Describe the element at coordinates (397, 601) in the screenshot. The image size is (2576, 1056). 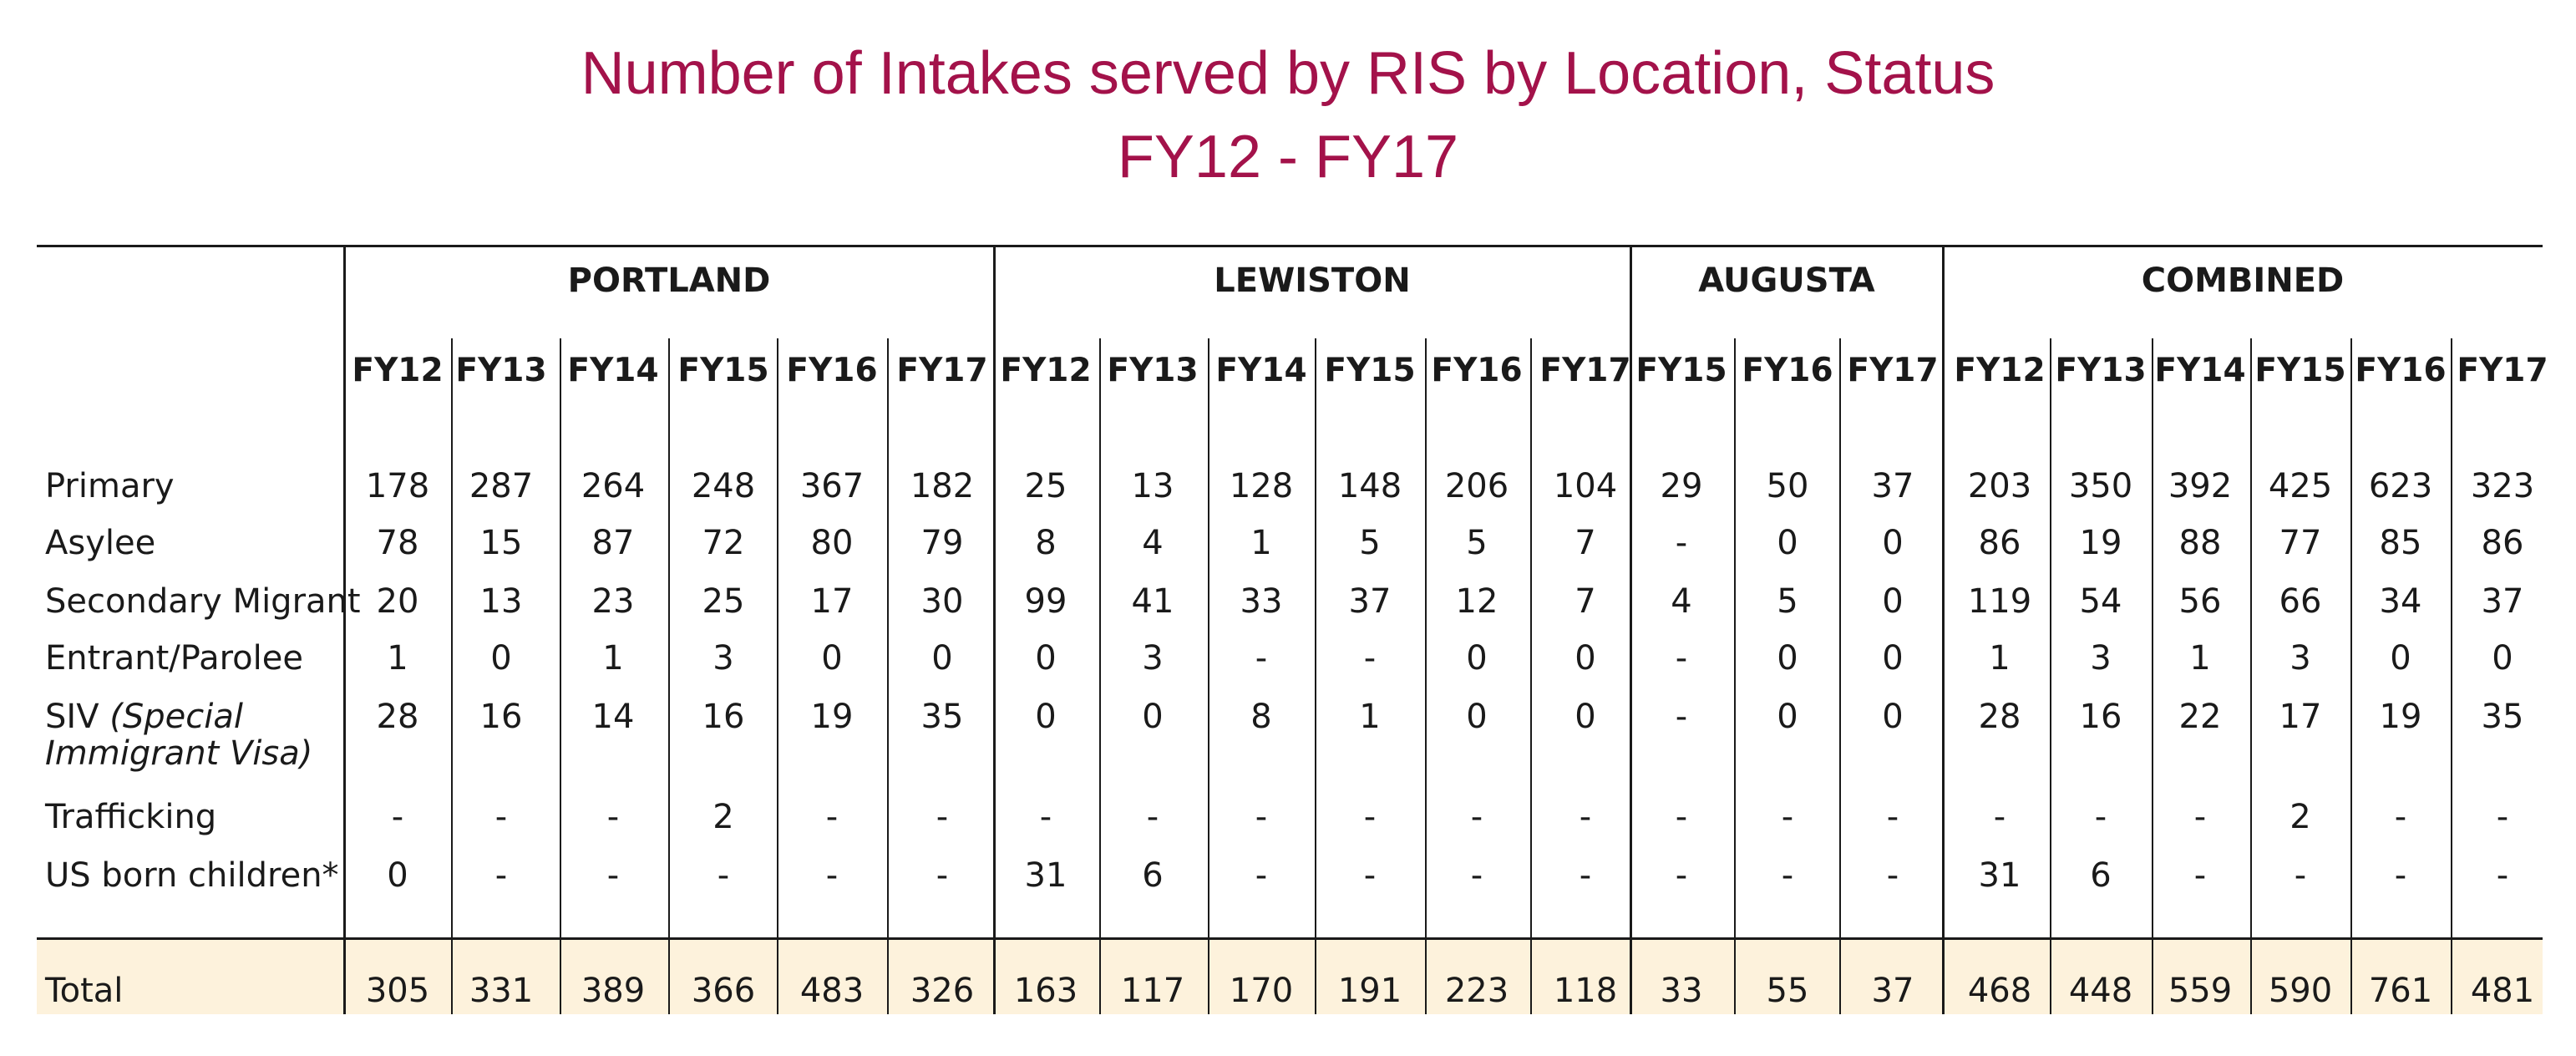
I see `table-cell: 20` at that location.